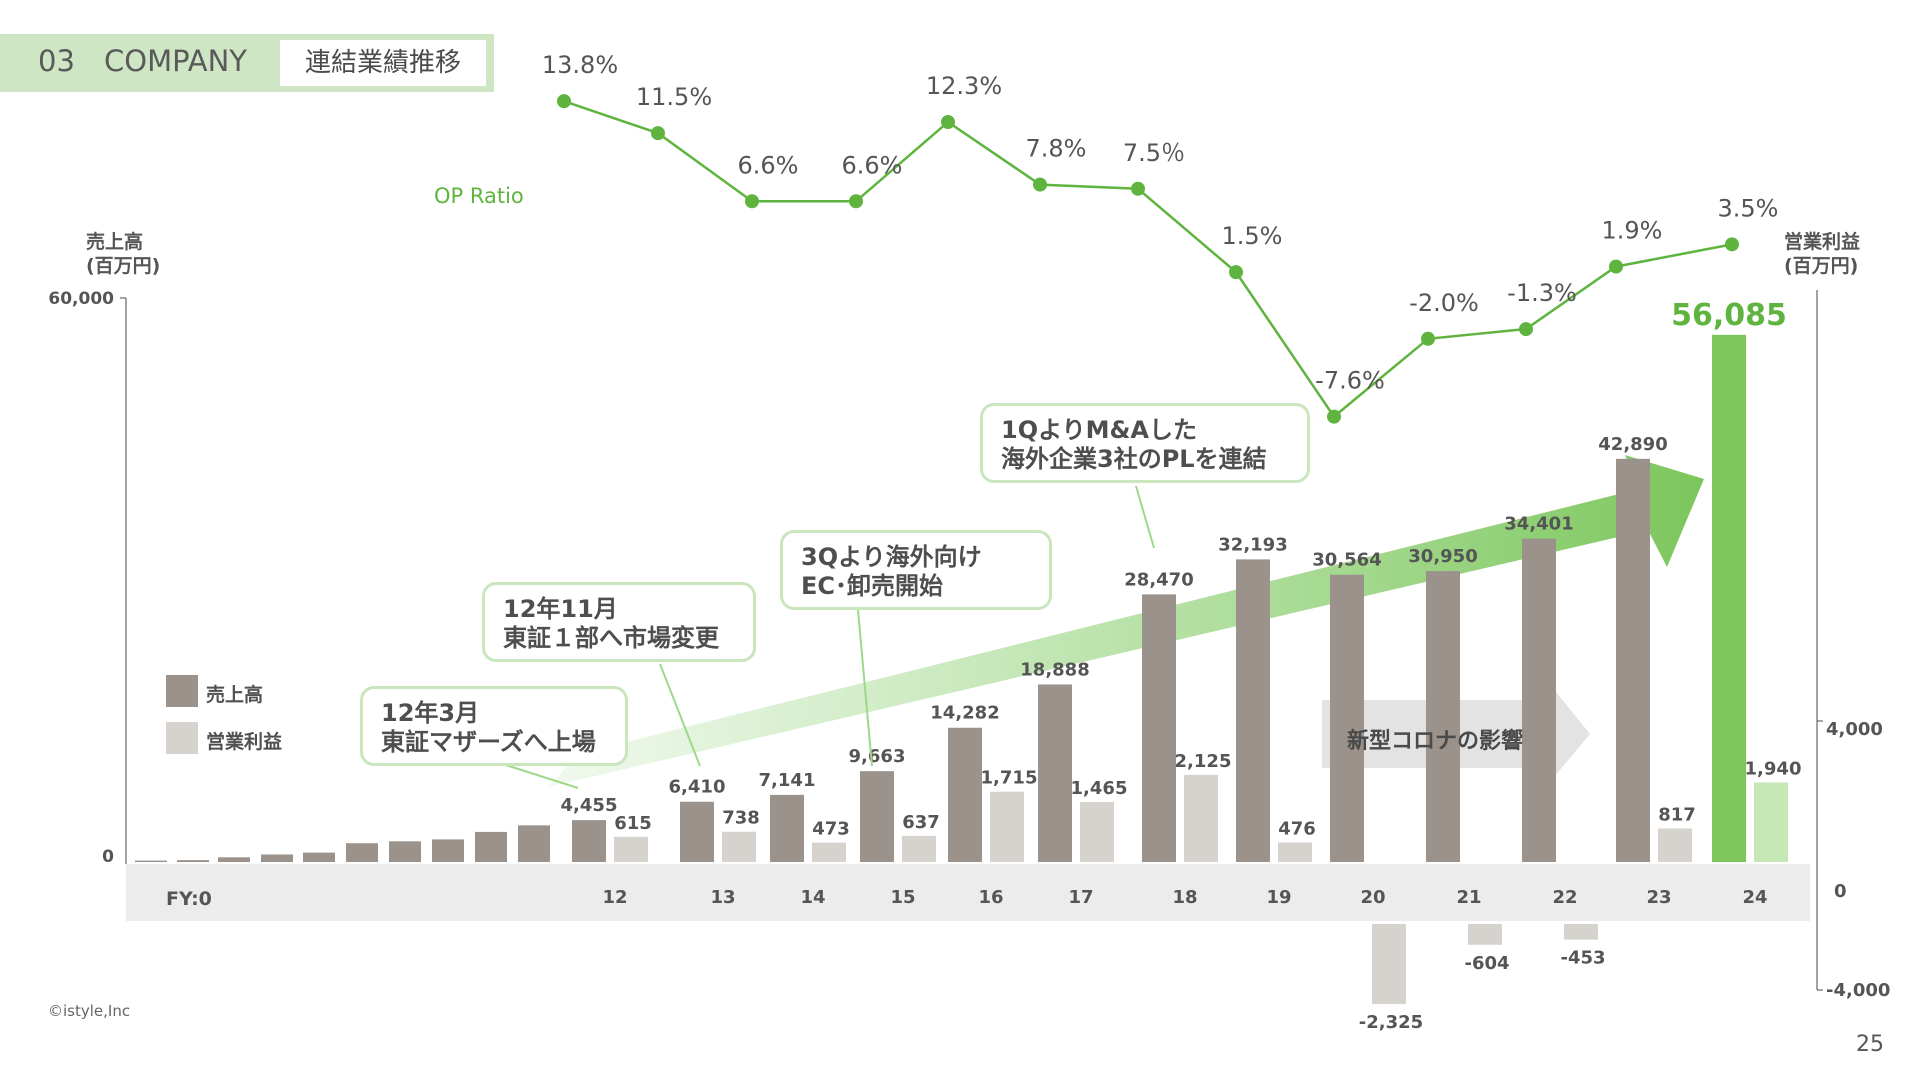  I want to click on callout-ma-line1: 1QよりM&Aした, so click(1099, 430).